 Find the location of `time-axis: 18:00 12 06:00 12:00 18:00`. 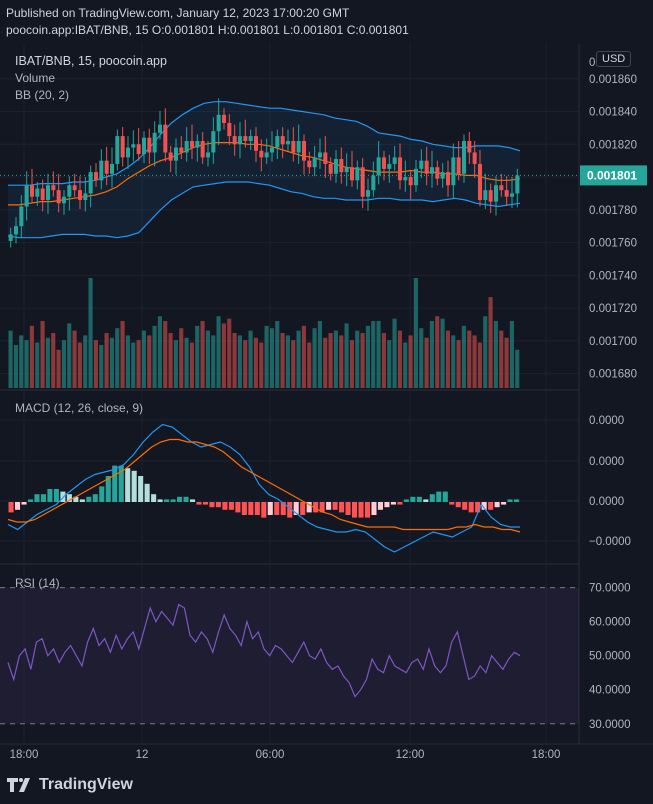

time-axis: 18:00 12 06:00 12:00 18:00 is located at coordinates (326, 752).